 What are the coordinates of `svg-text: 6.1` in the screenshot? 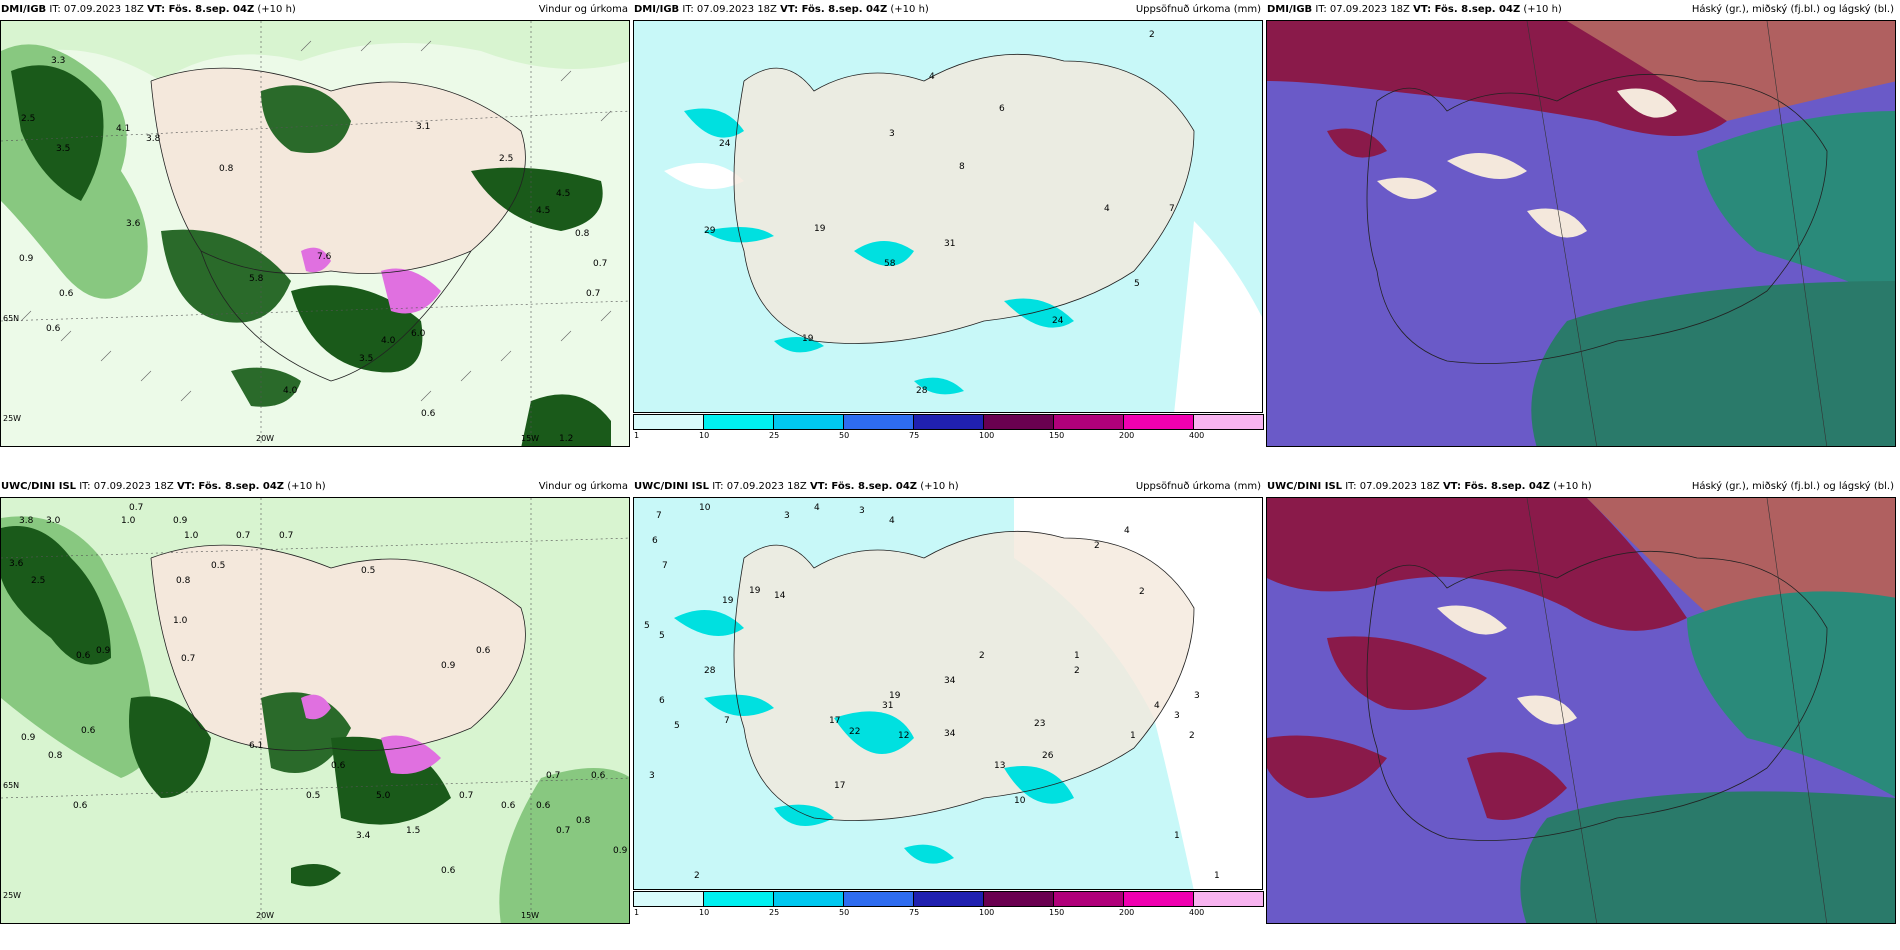 It's located at (256, 746).